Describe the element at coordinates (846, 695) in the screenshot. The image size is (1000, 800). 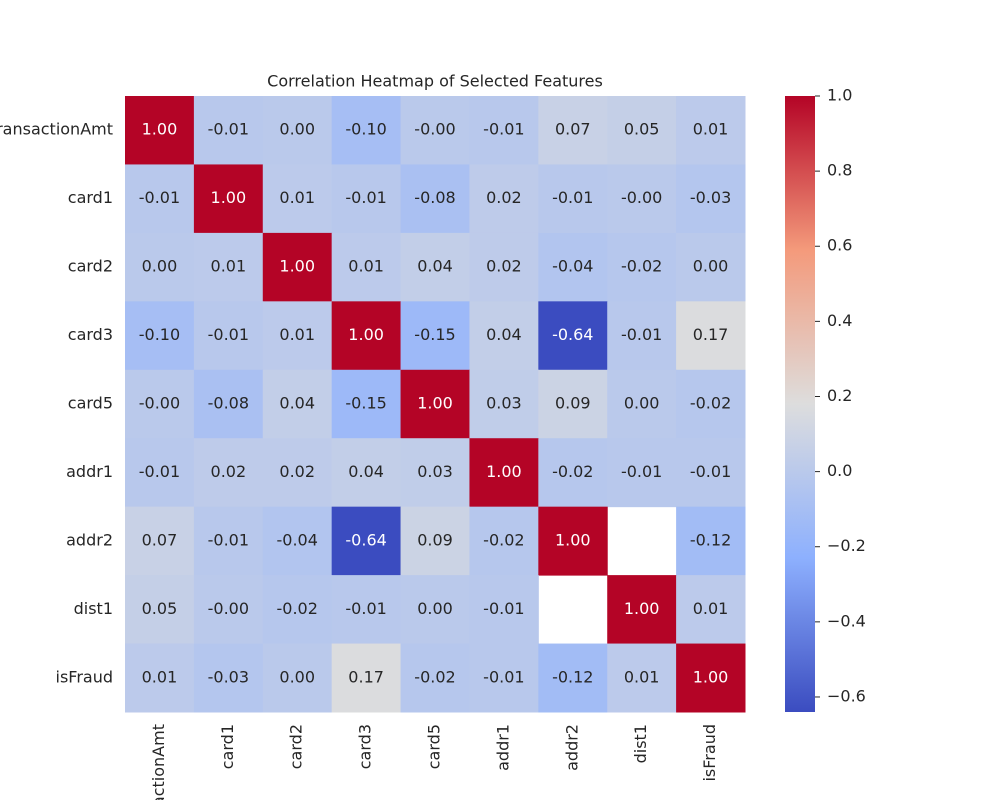
I see `colorbar-tick-label: −0.6` at that location.